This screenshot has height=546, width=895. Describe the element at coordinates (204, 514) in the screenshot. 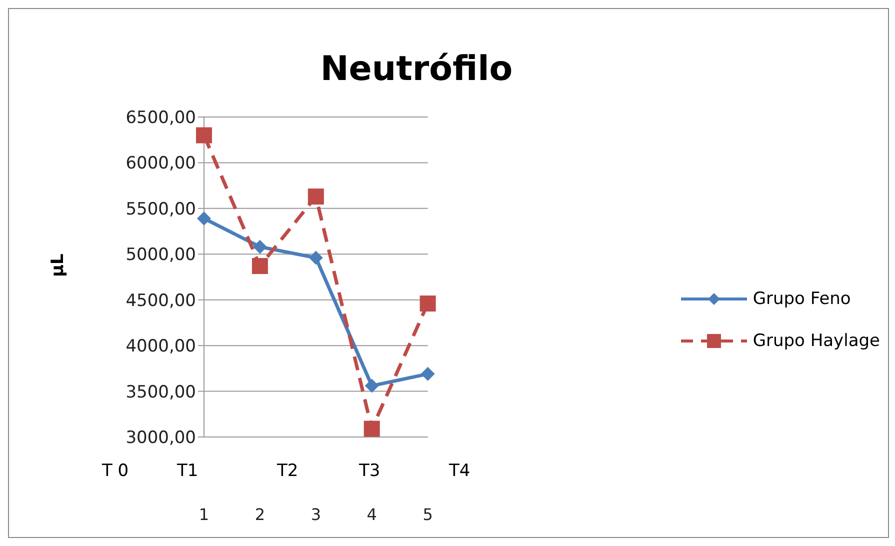

I see `x-tick-label: 1` at that location.